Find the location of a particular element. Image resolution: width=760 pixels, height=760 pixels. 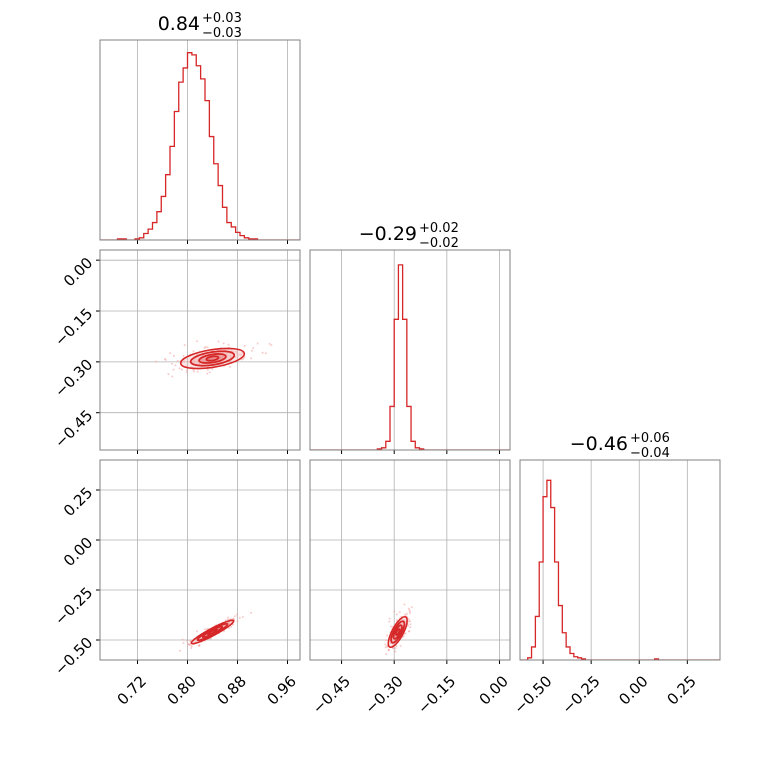

x1-tick-label-1: 0.80 is located at coordinates (182, 690).